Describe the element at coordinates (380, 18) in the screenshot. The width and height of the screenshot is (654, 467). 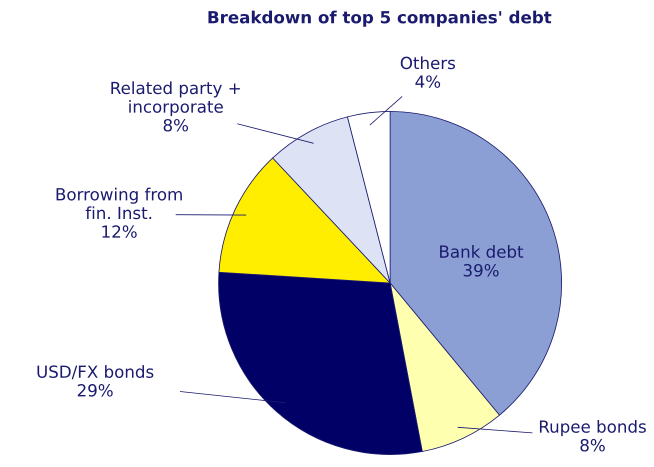
I see `chart-title: Breakdown of top 5 companies' debt` at that location.